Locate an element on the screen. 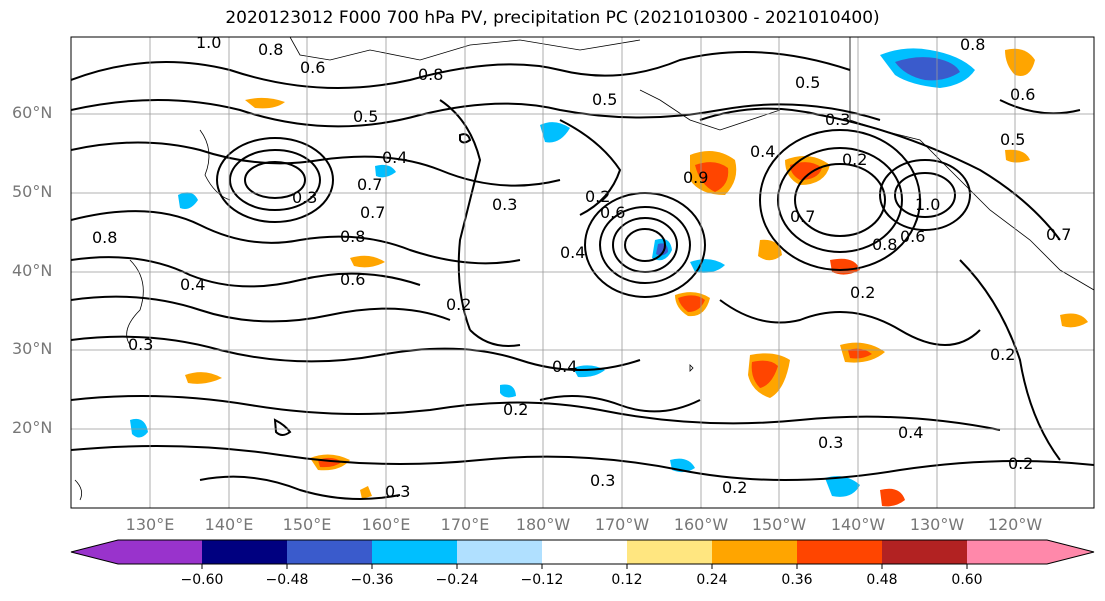 The width and height of the screenshot is (1105, 601). colorbar-tick-label: 0.36 is located at coordinates (797, 580).